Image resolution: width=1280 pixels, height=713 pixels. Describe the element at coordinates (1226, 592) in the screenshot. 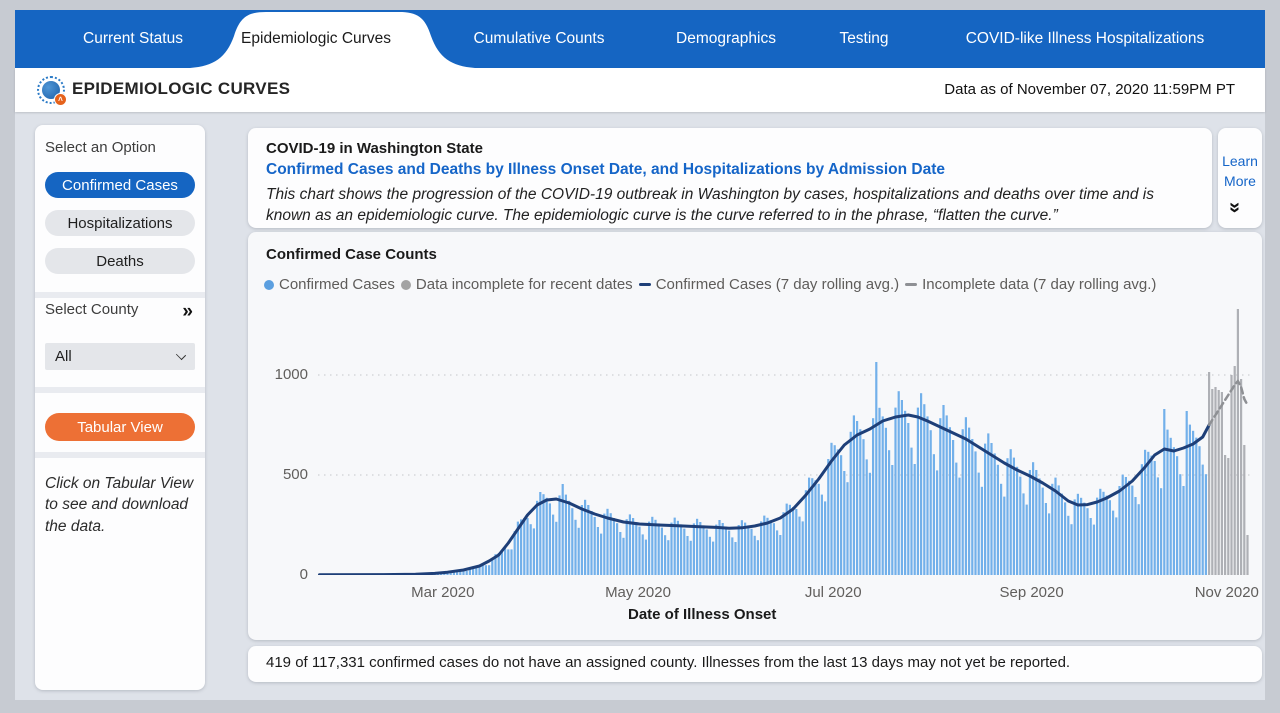

I see `x-tick-label: Nov 2020` at that location.